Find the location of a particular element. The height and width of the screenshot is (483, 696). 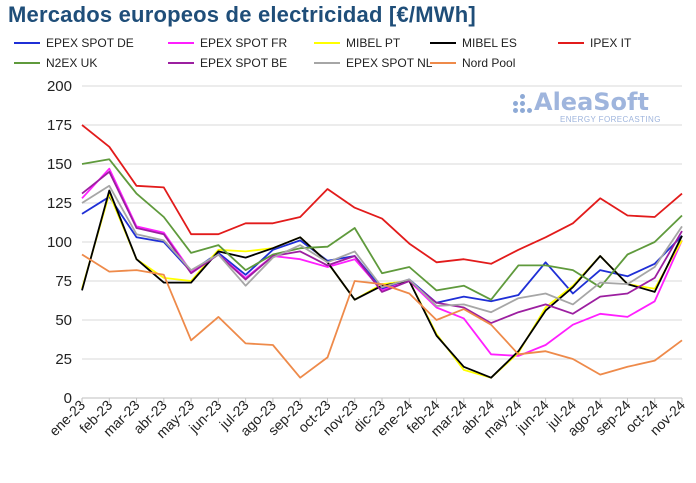

legend-item-mibel-pt: MIBEL PT is located at coordinates (357, 43).